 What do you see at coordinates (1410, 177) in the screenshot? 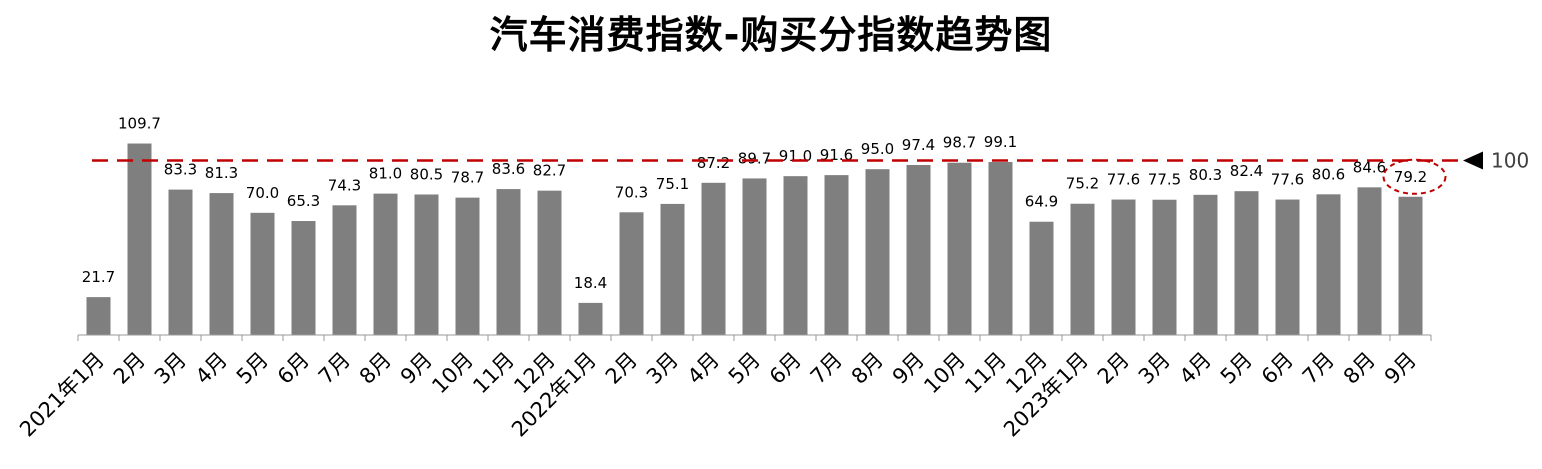
I see `data-label: 79.2` at bounding box center [1410, 177].